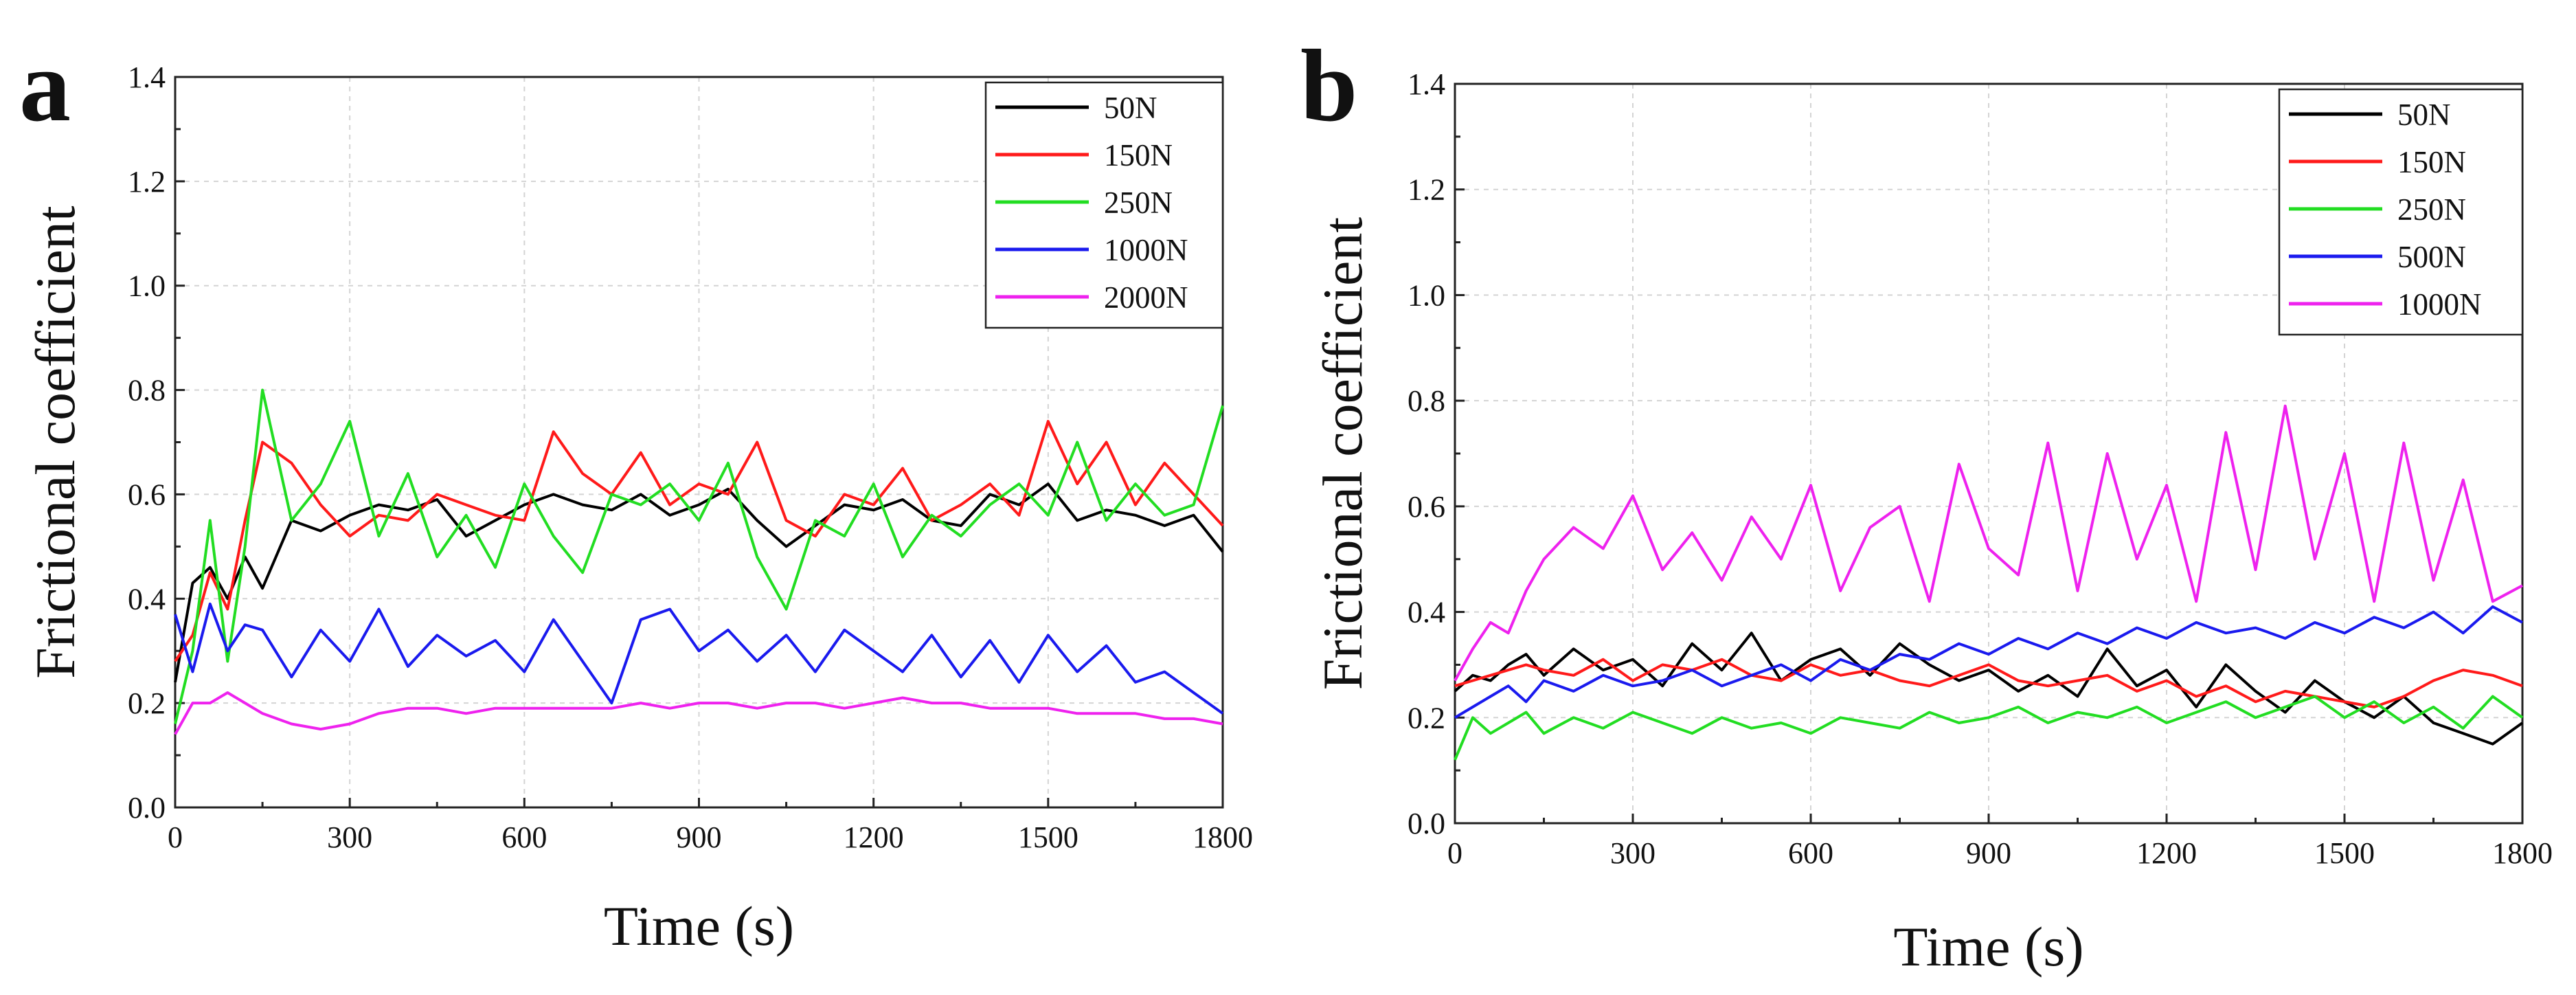 This screenshot has height=995, width=2576. Describe the element at coordinates (1146, 297) in the screenshot. I see `legend-label: 2000N` at that location.